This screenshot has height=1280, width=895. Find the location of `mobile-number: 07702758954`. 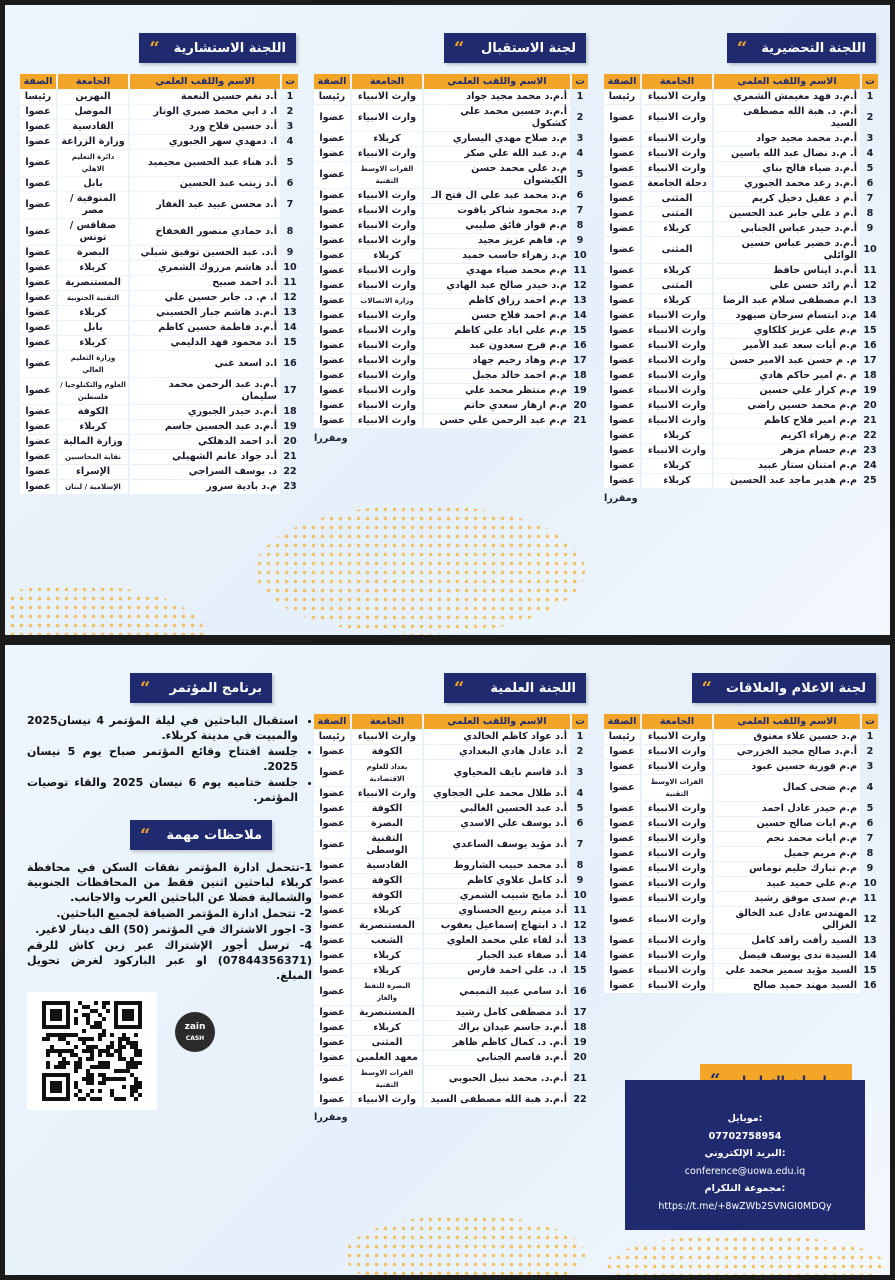

mobile-number: 07702758954 is located at coordinates (745, 1136).